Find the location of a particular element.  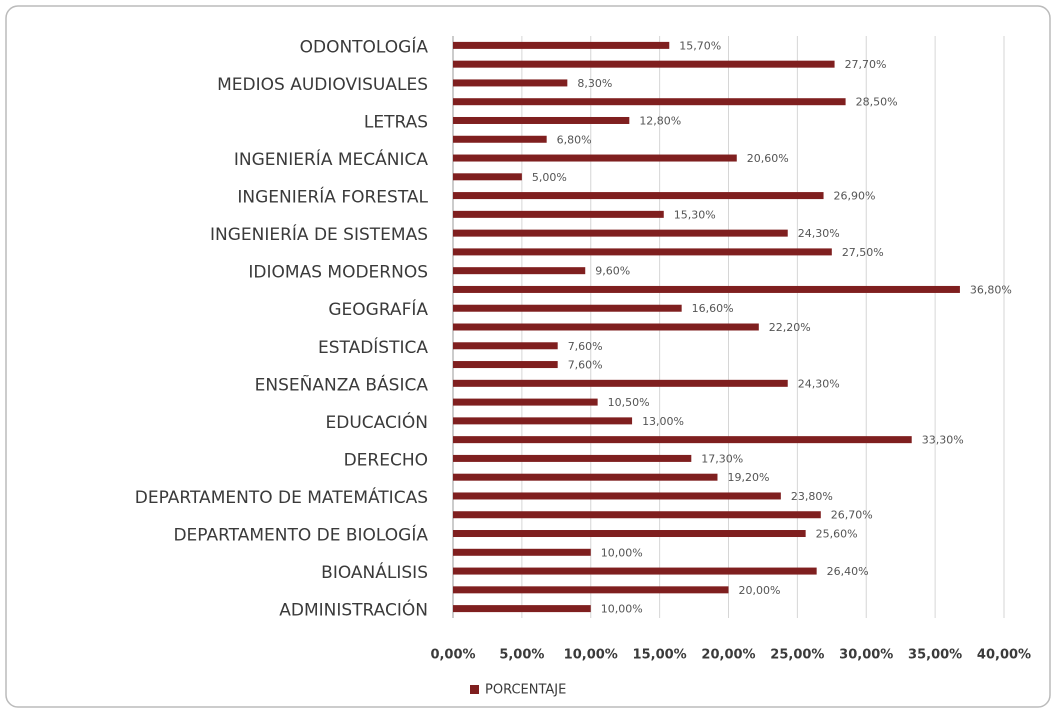

value-label: 26,70% is located at coordinates (852, 515).